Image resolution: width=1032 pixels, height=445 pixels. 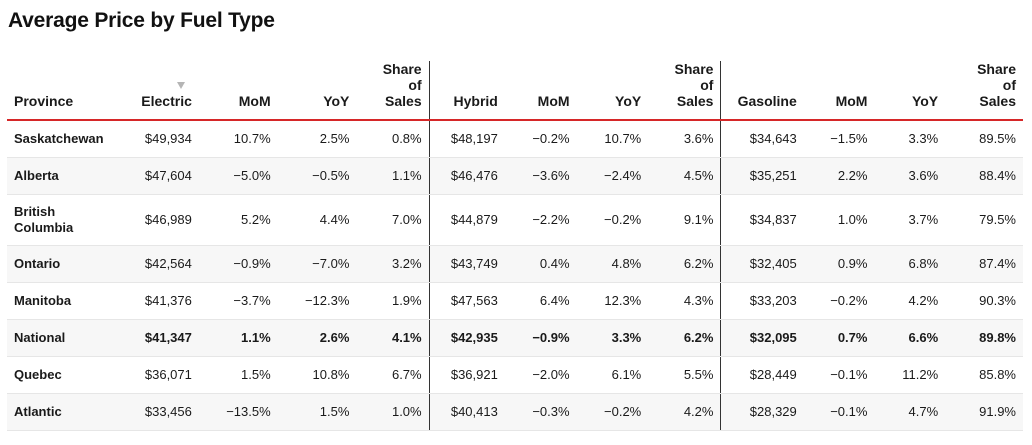 What do you see at coordinates (839, 139) in the screenshot?
I see `value-cell: −1.5%` at bounding box center [839, 139].